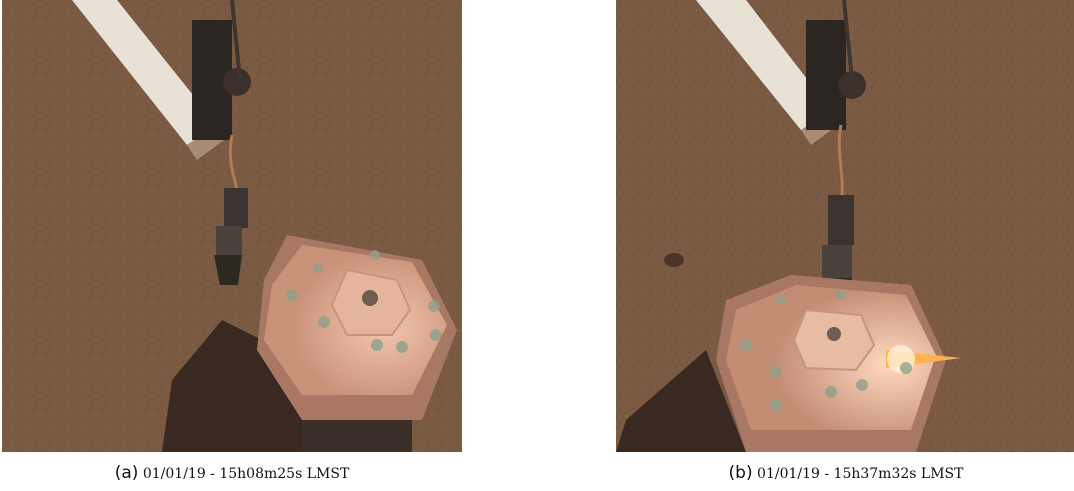 The image size is (1074, 491). What do you see at coordinates (246, 474) in the screenshot?
I see `caption-a-timestamp: 01/01/19 - 15h08m25s LMST` at bounding box center [246, 474].